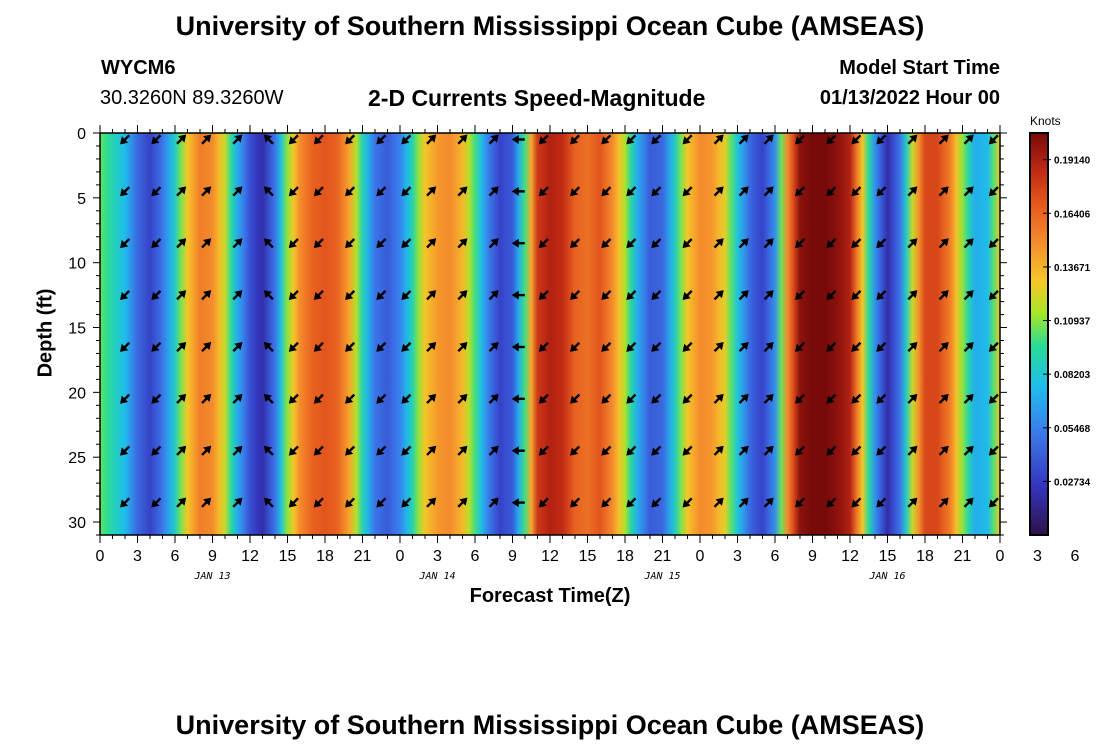 The height and width of the screenshot is (750, 1100). I want to click on day-label: JAN 14, so click(436, 576).